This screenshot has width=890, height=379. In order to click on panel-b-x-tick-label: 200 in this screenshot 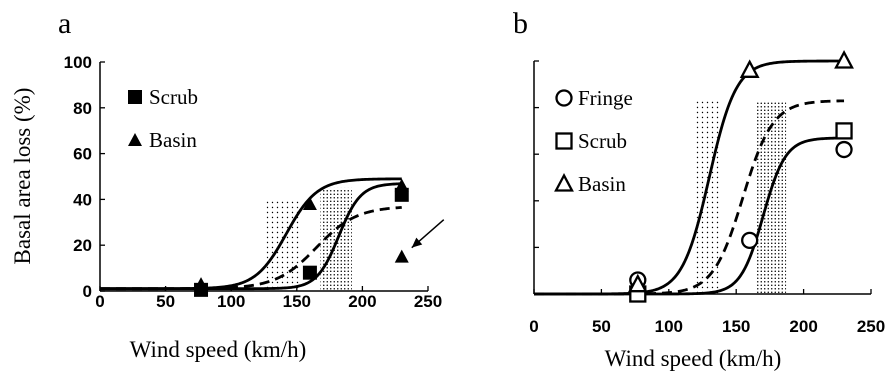, I will do `click(803, 326)`.